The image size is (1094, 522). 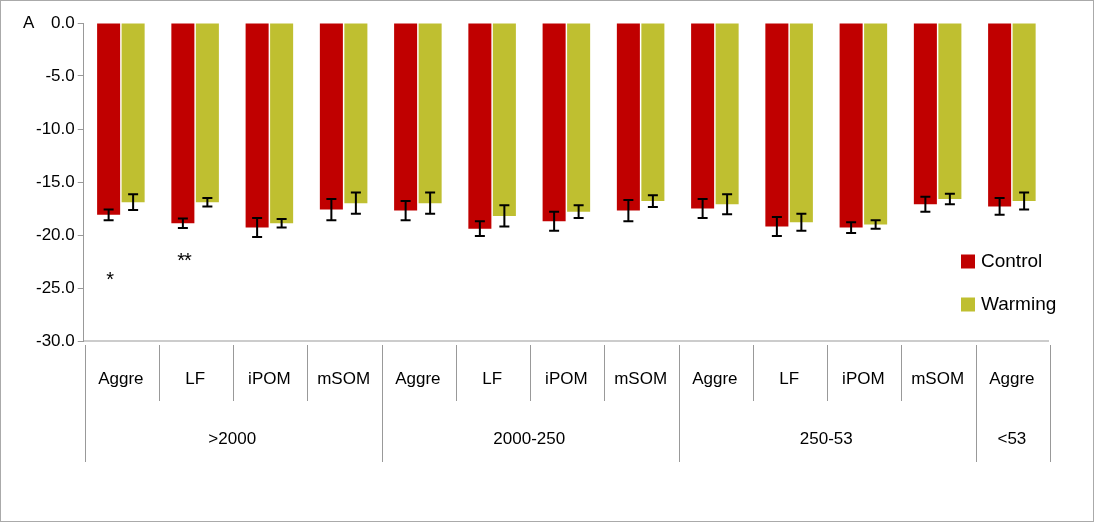 I want to click on y-tick-label: -15.0, so click(x=55, y=181).